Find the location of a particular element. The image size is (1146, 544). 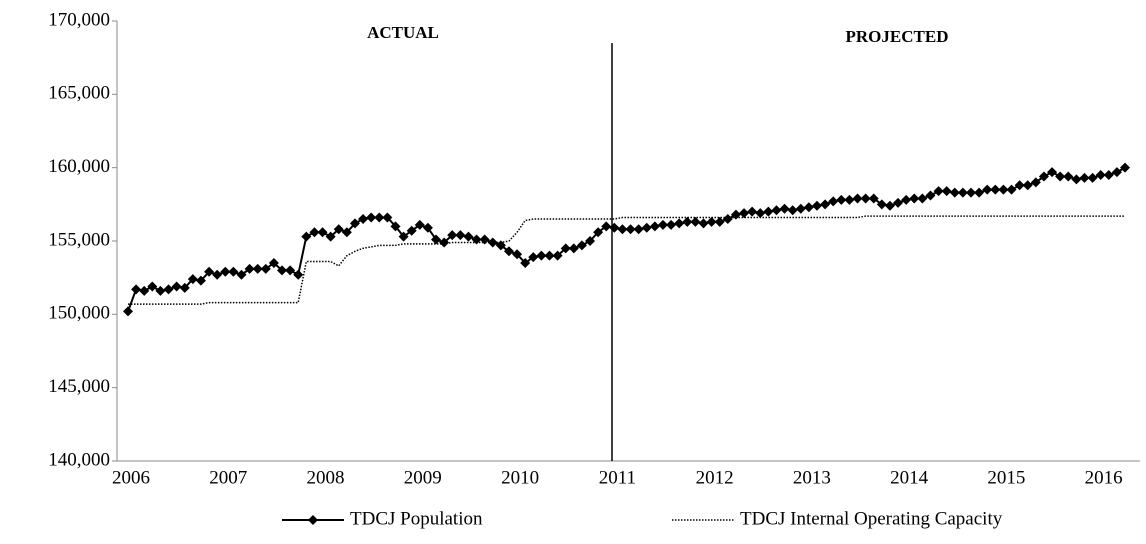

x-tick-label: 2012 is located at coordinates (715, 477).